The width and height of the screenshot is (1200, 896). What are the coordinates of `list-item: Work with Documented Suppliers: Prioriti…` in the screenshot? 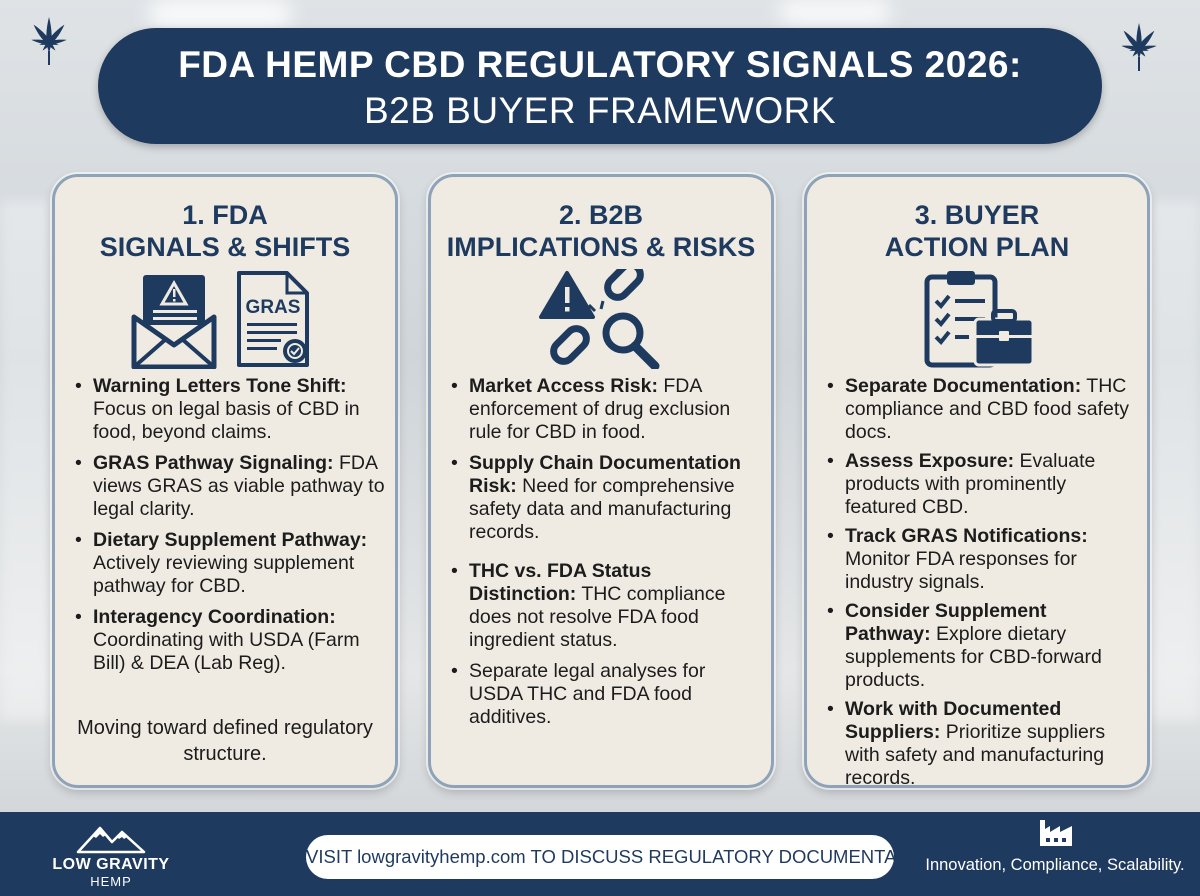 It's located at (981, 744).